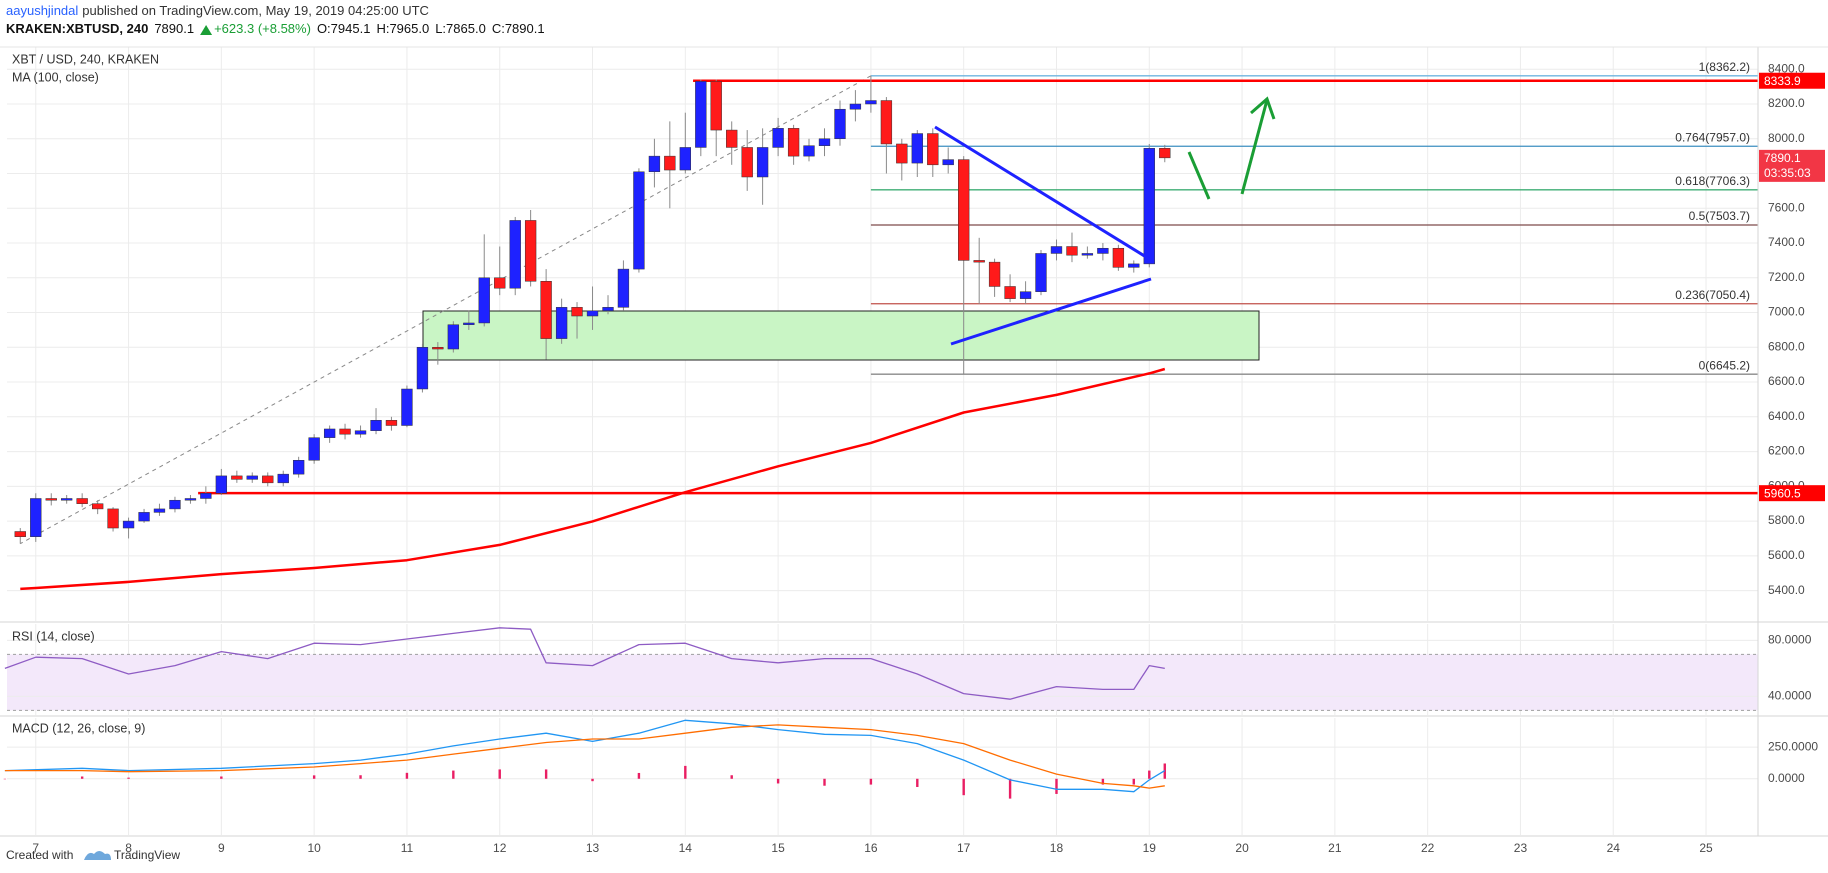 The width and height of the screenshot is (1828, 873). What do you see at coordinates (1057, 848) in the screenshot?
I see `x-tick-label: 18` at bounding box center [1057, 848].